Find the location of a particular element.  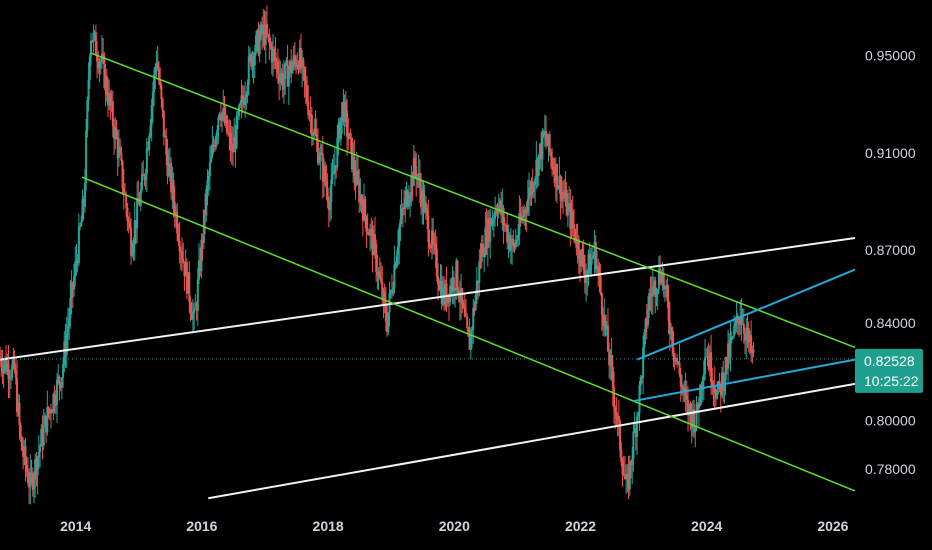

current-price-label: 0.82528 is located at coordinates (889, 361).